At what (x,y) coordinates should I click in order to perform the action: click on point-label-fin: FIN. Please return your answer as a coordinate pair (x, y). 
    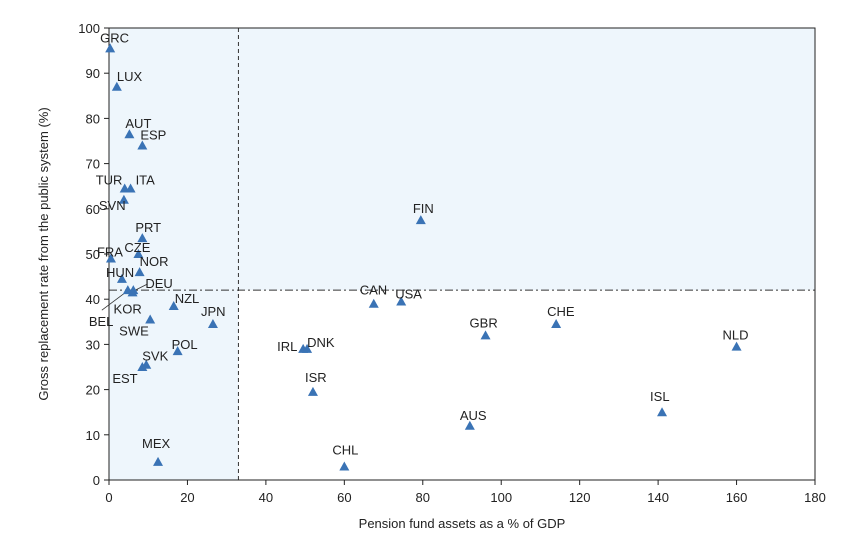
    Looking at the image, I should click on (423, 208).